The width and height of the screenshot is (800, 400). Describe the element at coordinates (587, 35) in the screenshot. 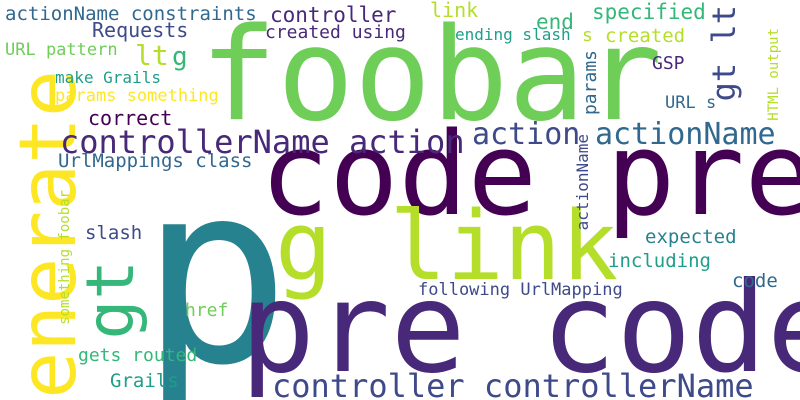

I see `word-s: s` at that location.